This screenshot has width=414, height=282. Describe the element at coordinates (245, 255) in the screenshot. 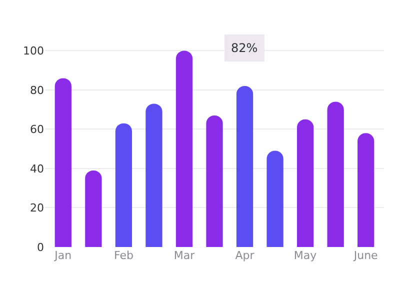

I see `x-tick-label: Apr` at that location.